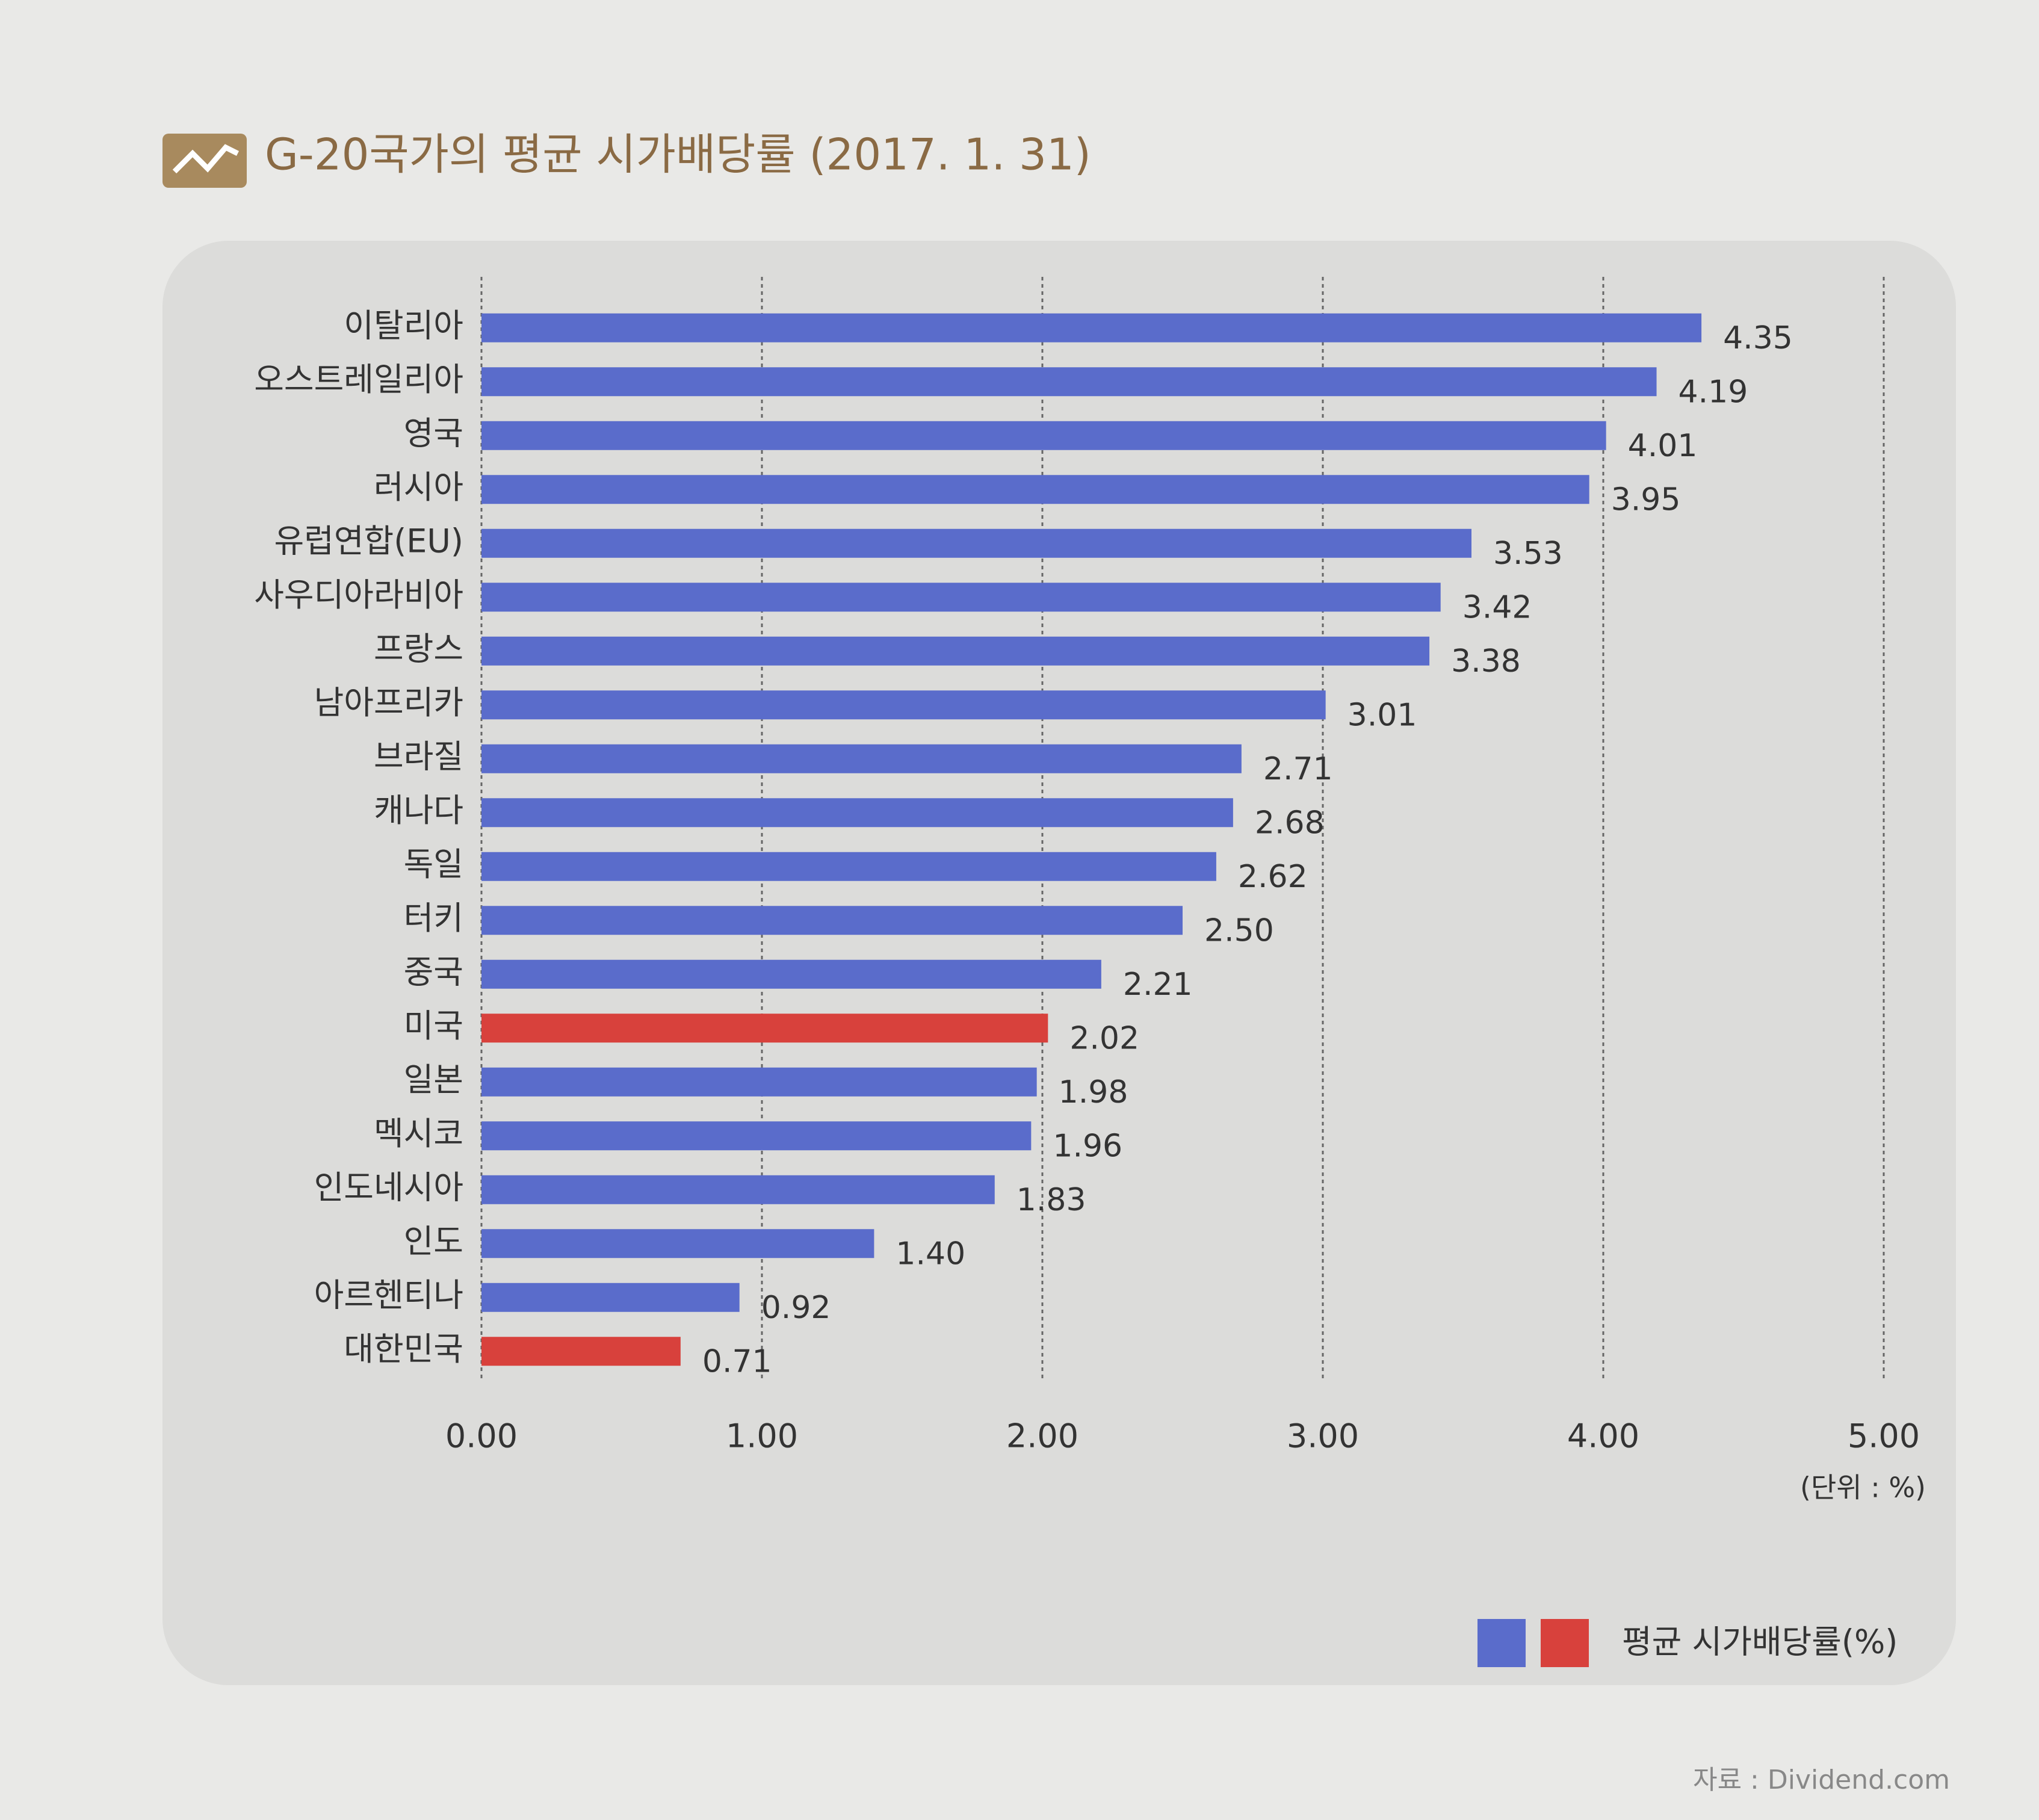 The height and width of the screenshot is (1820, 2039). Describe the element at coordinates (1497, 607) in the screenshot. I see `value-label: 3.42` at that location.